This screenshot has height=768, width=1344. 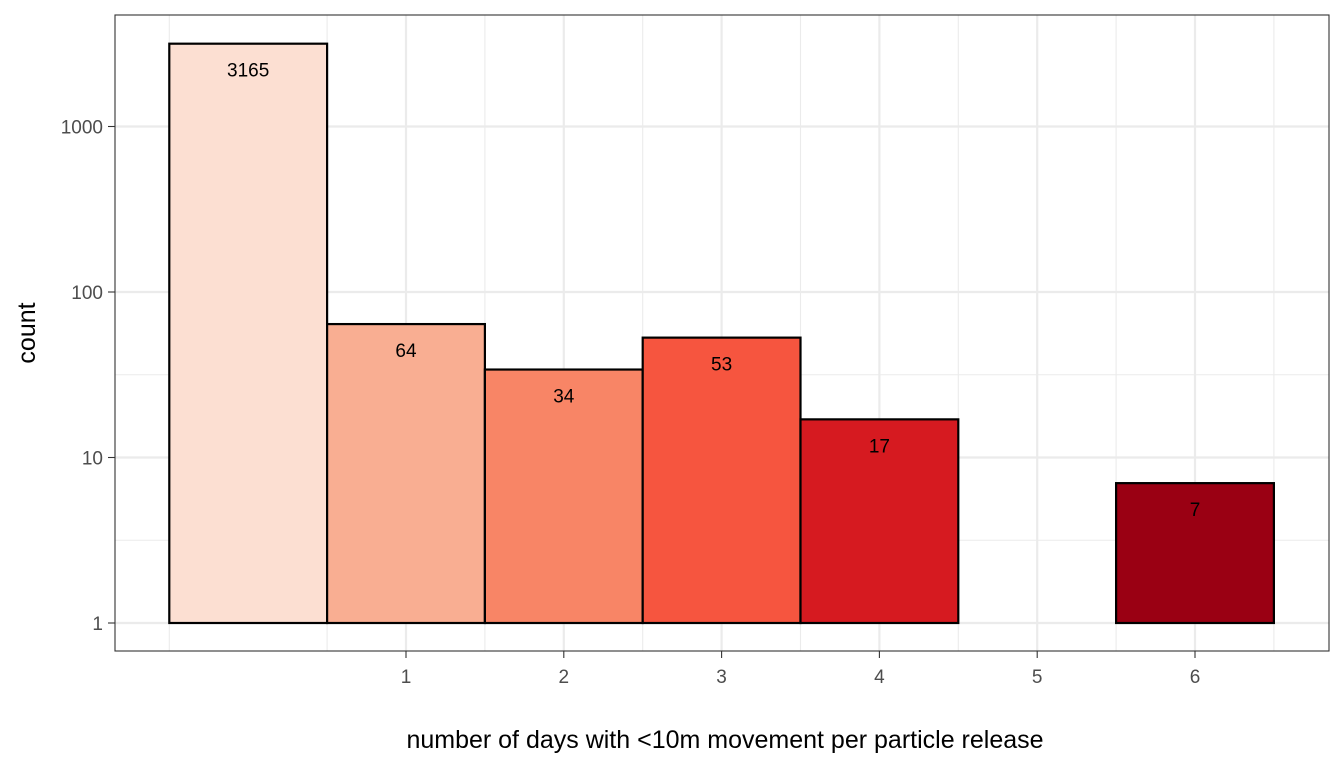 I want to click on y-tick-label-10: 10, so click(x=92, y=459).